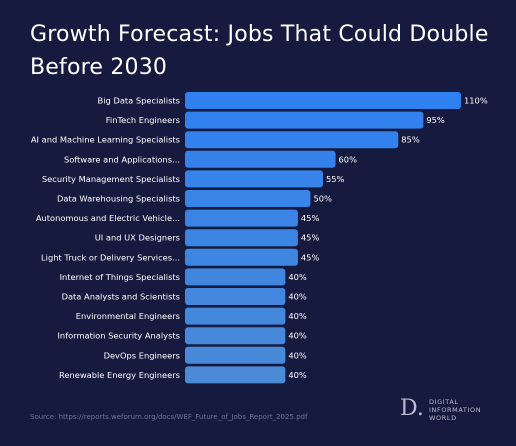  What do you see at coordinates (139, 101) in the screenshot?
I see `category-label: Big Data Specialists` at bounding box center [139, 101].